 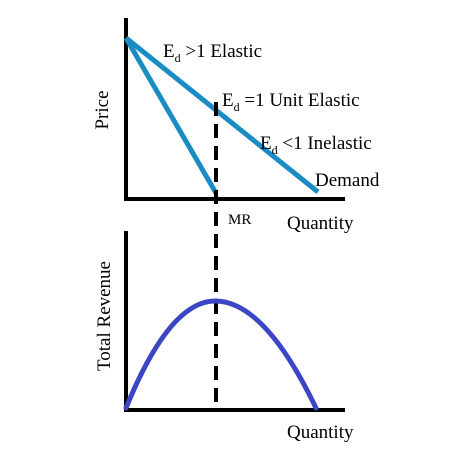 I want to click on elastic-region-label: Ed >1 Elastic, so click(x=212, y=53).